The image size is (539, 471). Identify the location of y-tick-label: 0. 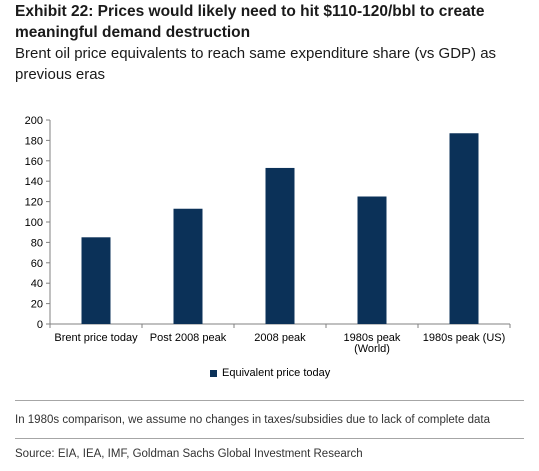
(40, 325).